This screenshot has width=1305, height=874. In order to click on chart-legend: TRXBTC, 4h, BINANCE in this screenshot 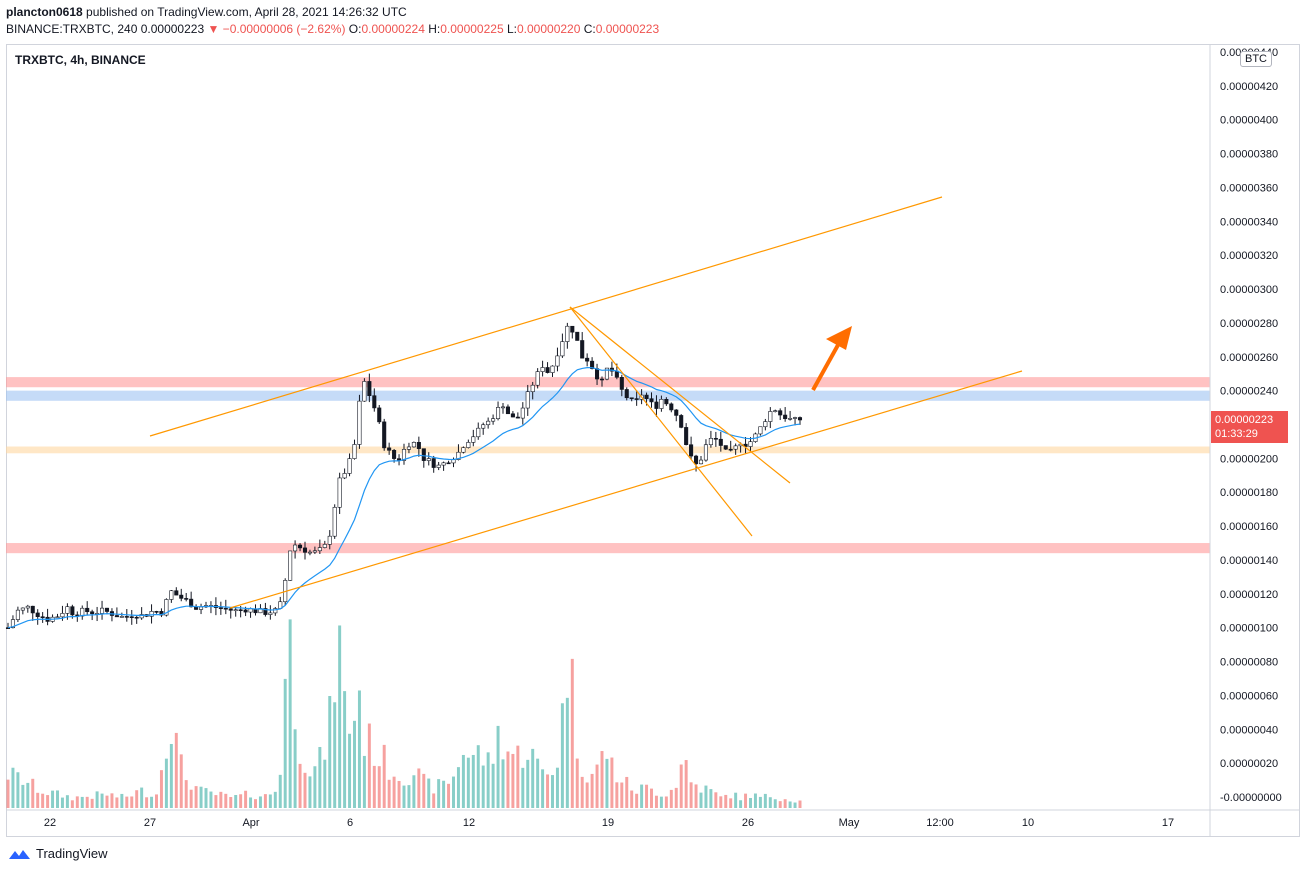, I will do `click(80, 60)`.